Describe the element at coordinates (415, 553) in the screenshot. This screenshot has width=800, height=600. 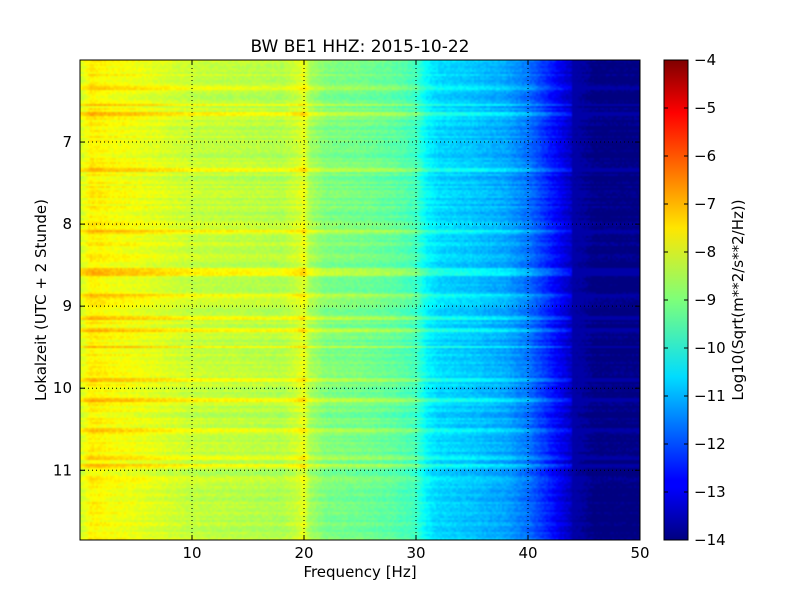
I see `x-tick-label: 30` at that location.